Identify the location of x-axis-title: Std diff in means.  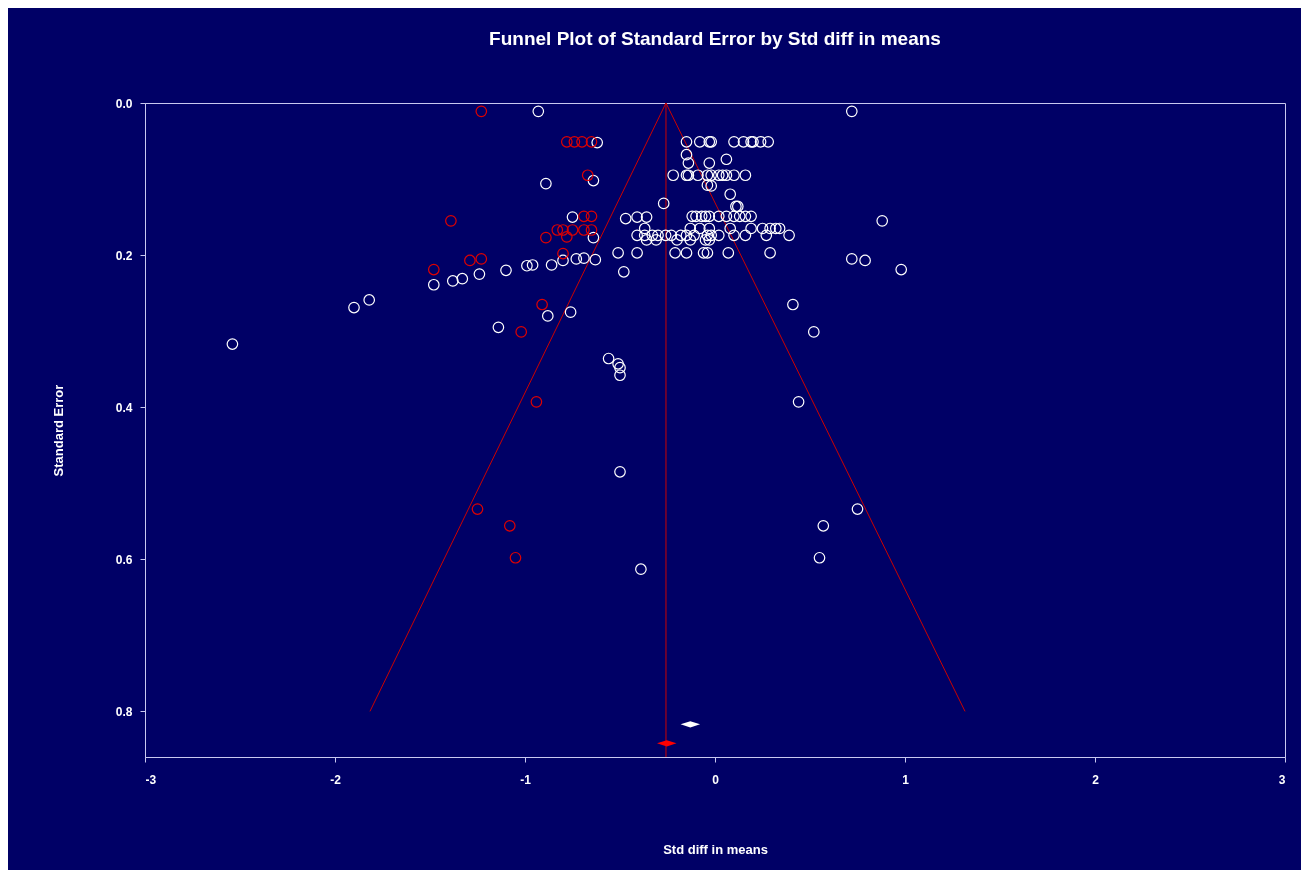
(715, 849).